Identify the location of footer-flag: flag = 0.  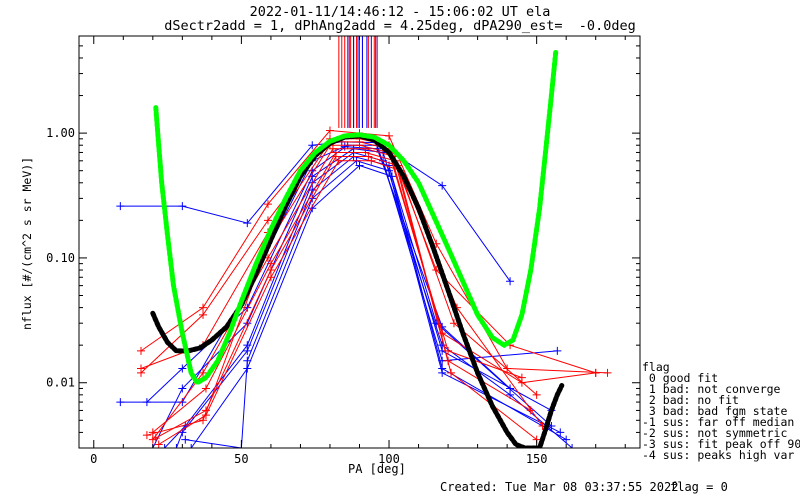
(699, 487).